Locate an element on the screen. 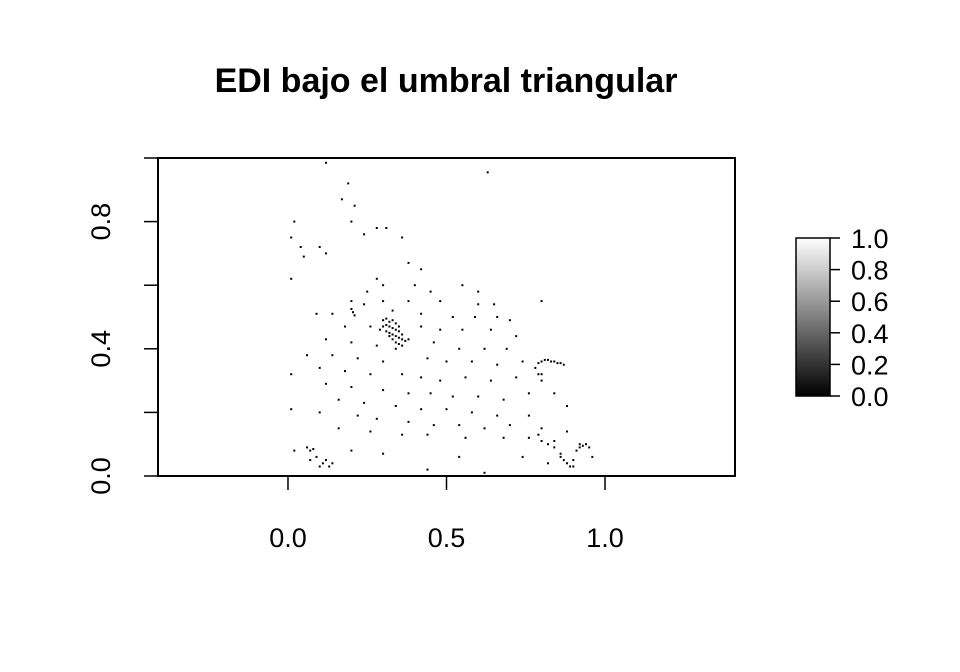 The image size is (960, 672). colorbar-tick-label: 0.2 is located at coordinates (870, 365).